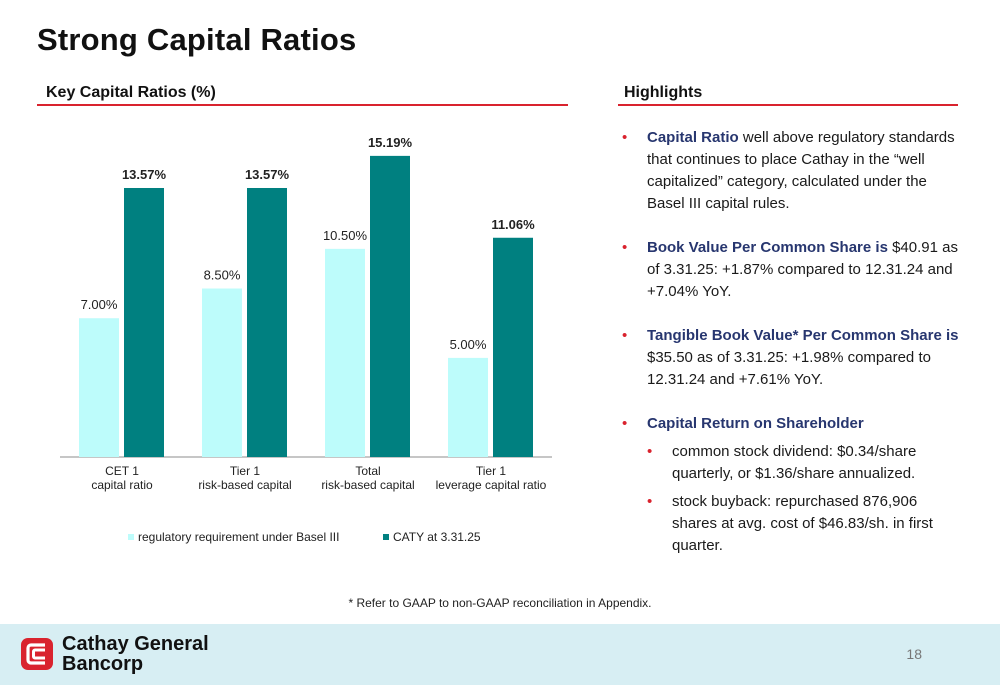 The width and height of the screenshot is (1000, 685). I want to click on slide-title: Strong Capital Ratios, so click(197, 39).